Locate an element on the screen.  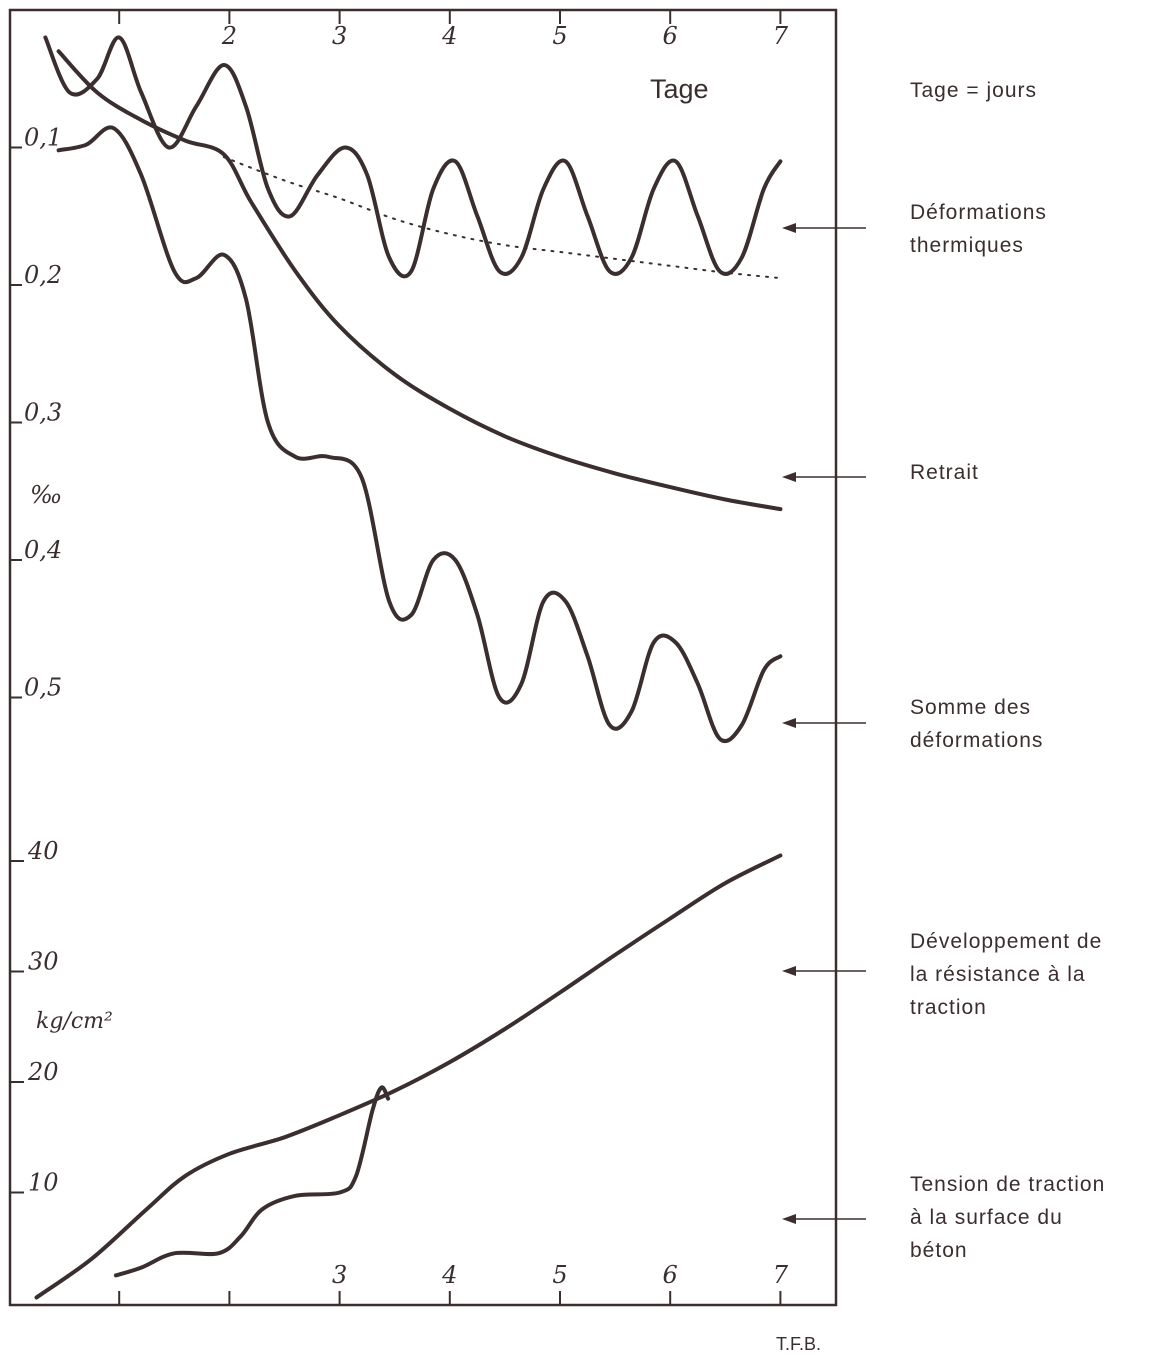
y-upper-tick-label: 0,4 is located at coordinates (43, 550).